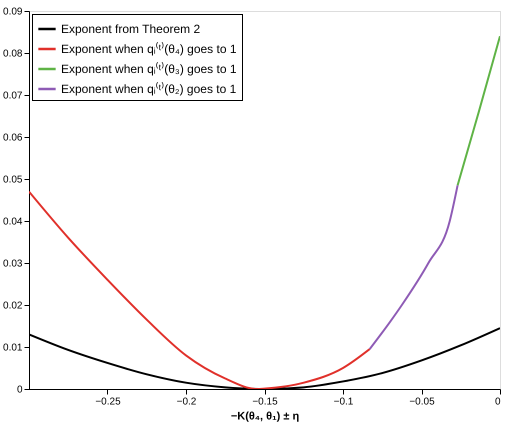 The image size is (509, 423). What do you see at coordinates (13, 138) in the screenshot?
I see `y-tick-label: 0.06` at bounding box center [13, 138].